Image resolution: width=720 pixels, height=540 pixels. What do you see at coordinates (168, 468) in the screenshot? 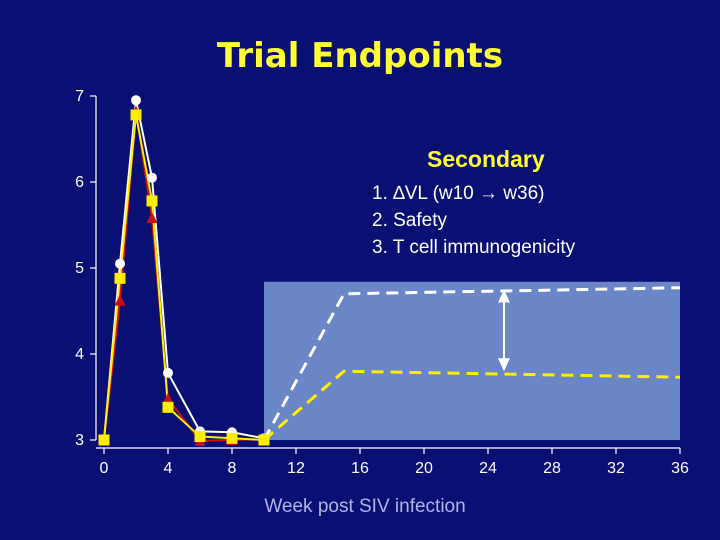
I see `x-tick-label: 4` at bounding box center [168, 468].